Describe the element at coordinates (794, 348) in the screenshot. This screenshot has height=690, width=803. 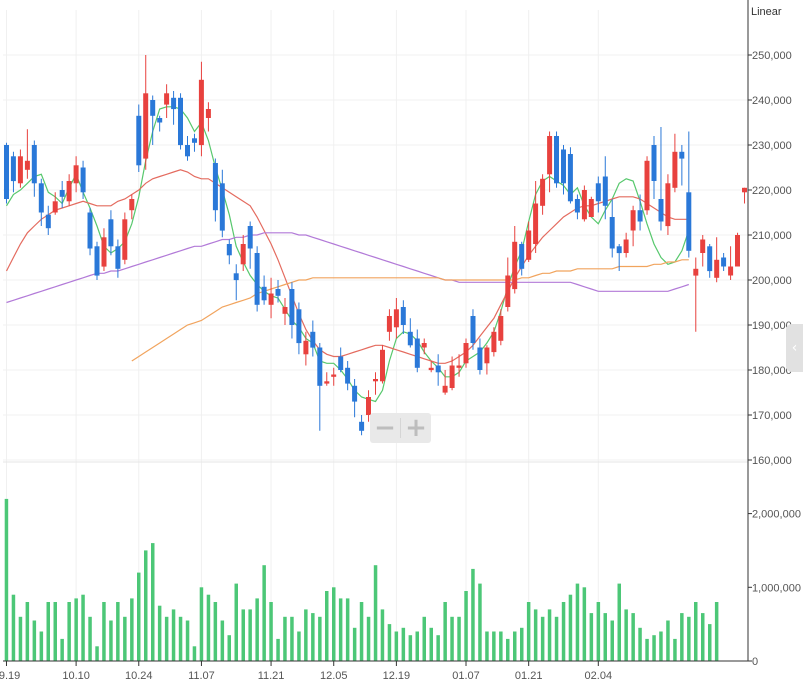
I see `side-panel-toggle: ‹` at that location.